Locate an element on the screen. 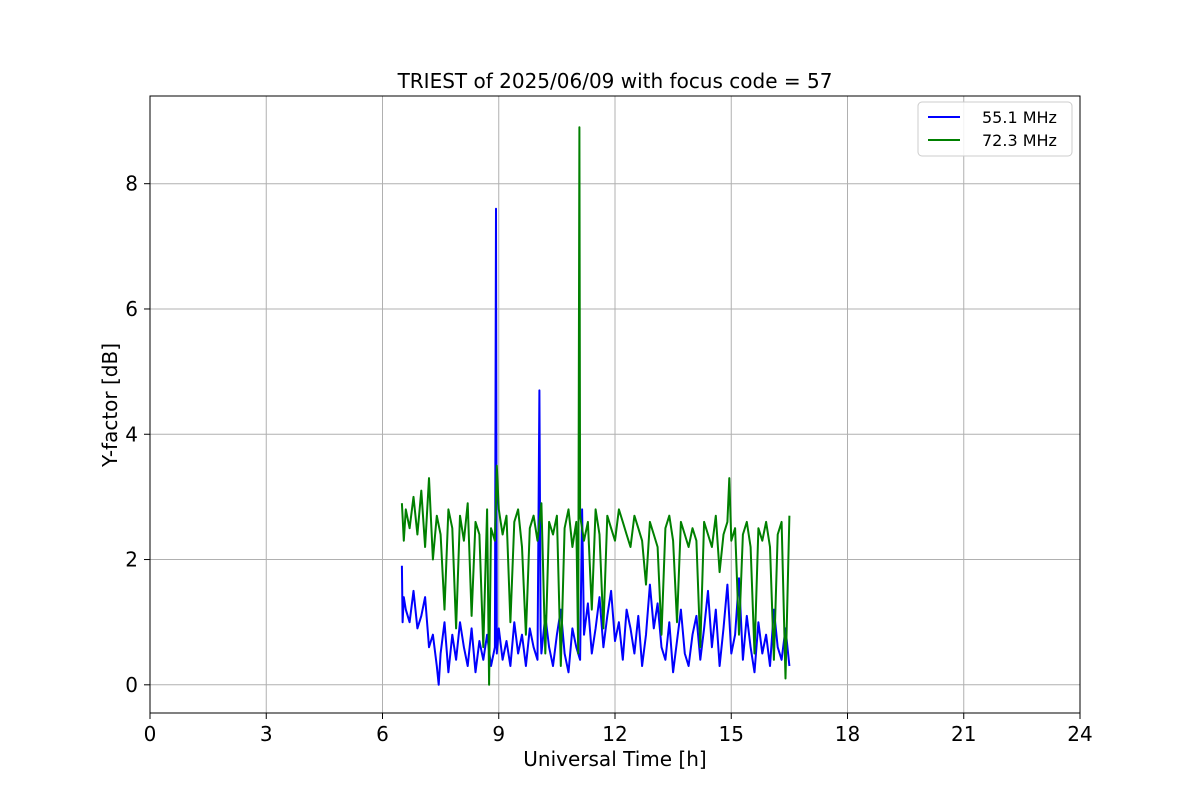 This screenshot has height=800, width=1200. x-axis-label: Universal Time [h] is located at coordinates (614, 759).